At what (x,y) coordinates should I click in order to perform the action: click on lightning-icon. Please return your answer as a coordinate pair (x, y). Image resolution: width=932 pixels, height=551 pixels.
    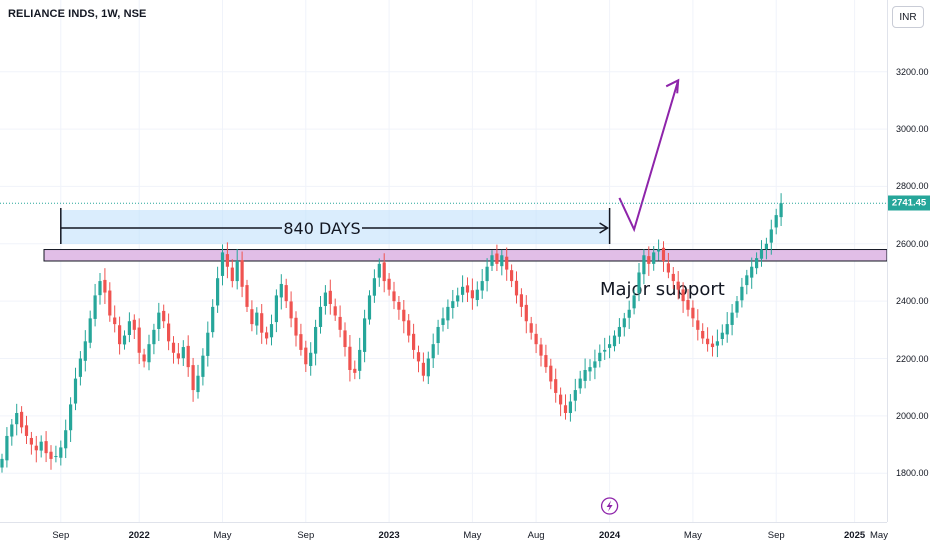
    Looking at the image, I should click on (609, 506).